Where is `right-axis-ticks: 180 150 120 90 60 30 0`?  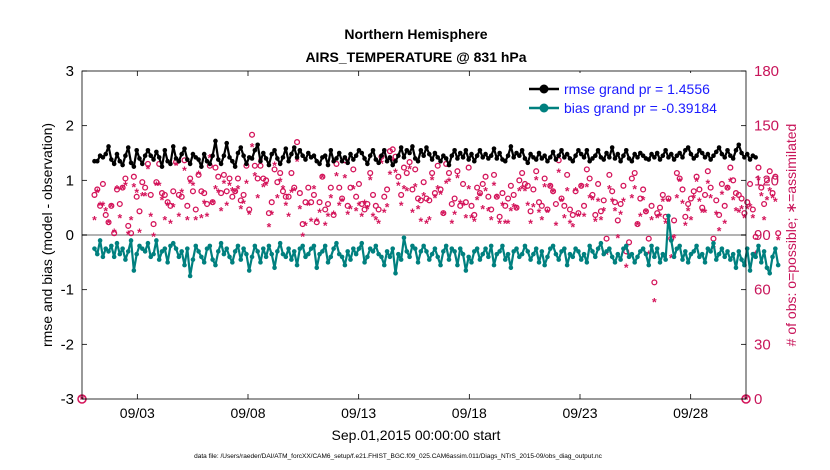 right-axis-ticks: 180 150 120 90 60 30 0 is located at coordinates (760, 235).